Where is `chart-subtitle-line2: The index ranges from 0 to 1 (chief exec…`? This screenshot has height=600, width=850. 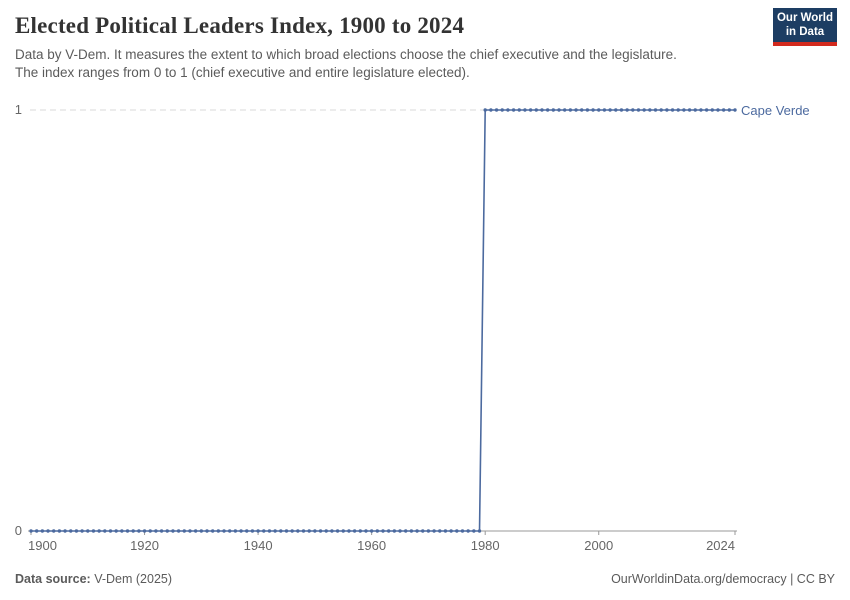 chart-subtitle-line2: The index ranges from 0 to 1 (chief exec… is located at coordinates (242, 72).